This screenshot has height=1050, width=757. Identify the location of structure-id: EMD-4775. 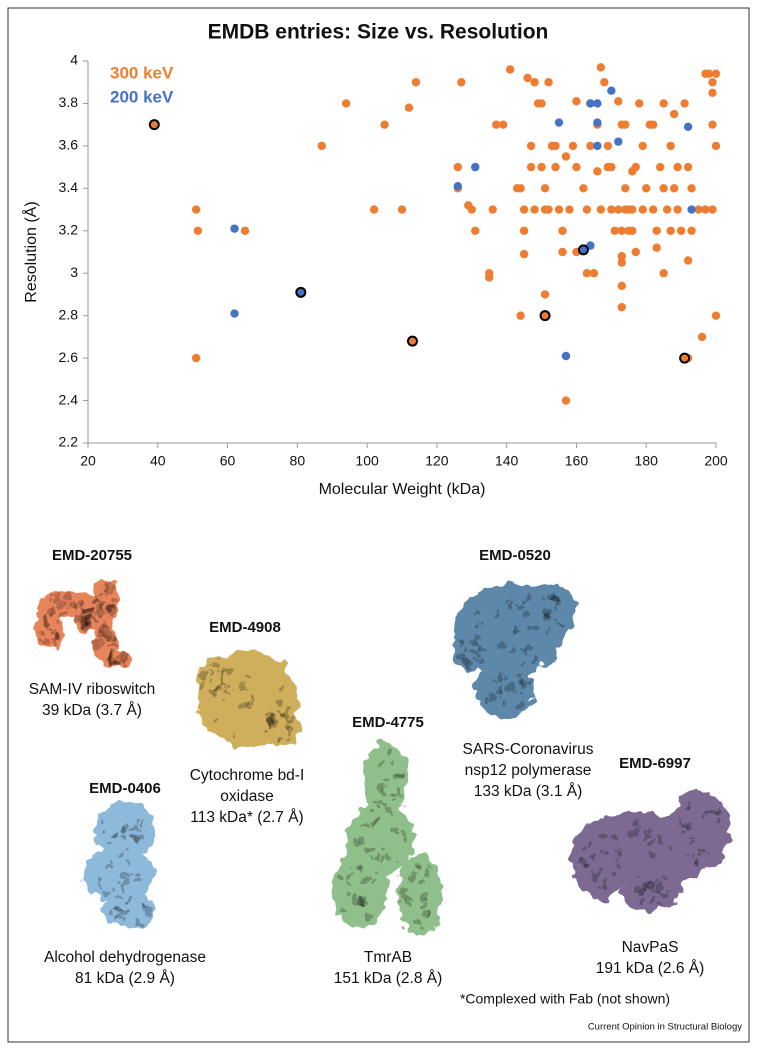
(388, 722).